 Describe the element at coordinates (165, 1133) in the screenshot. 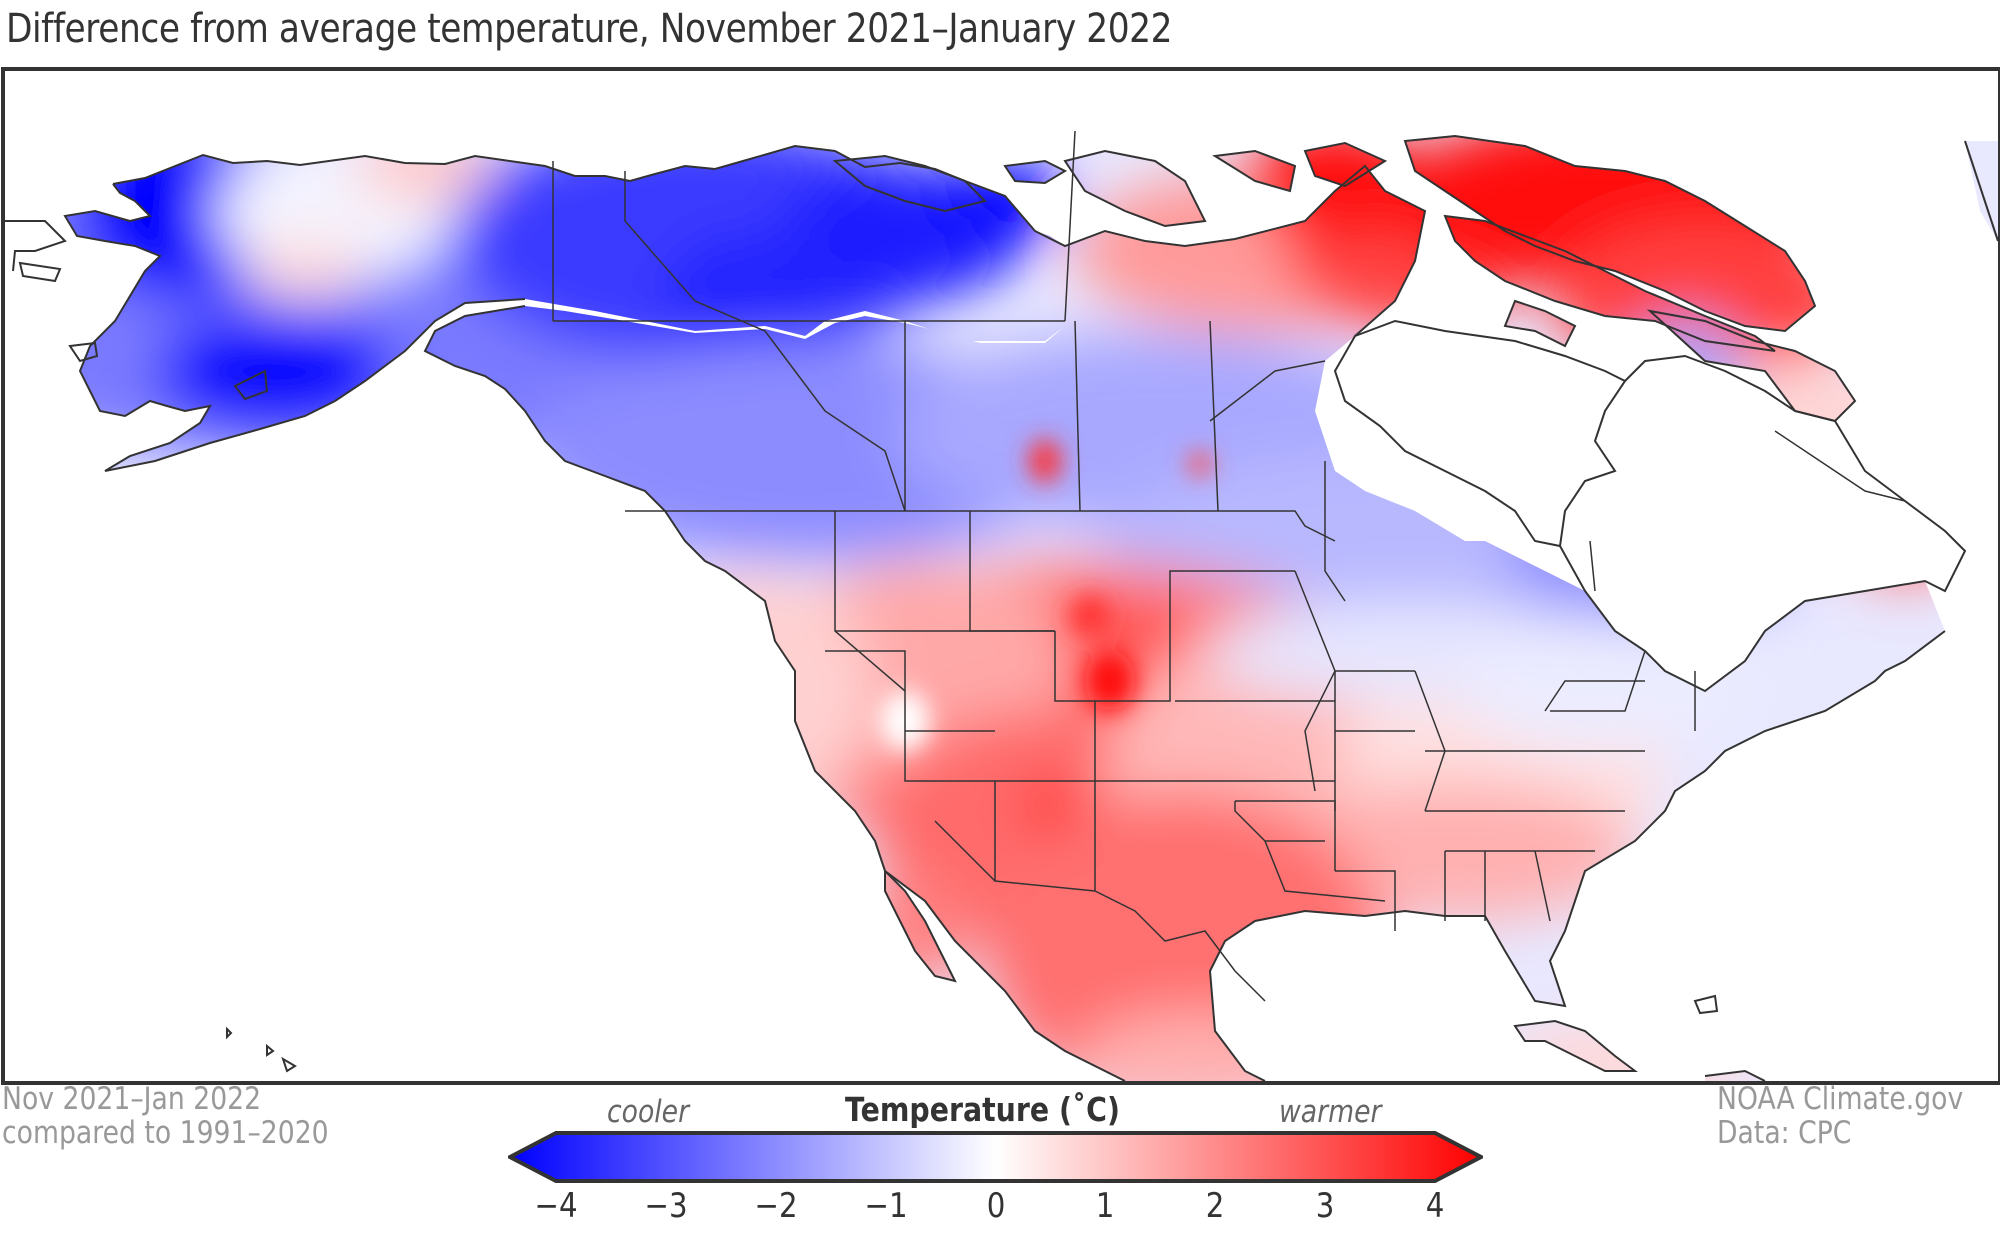

I see `baseline-line: compared to 1991–2020` at that location.